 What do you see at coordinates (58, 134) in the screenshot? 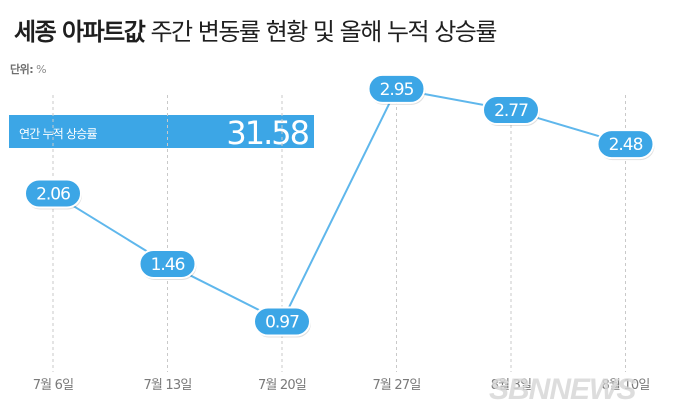
I see `cumulative-label: 연간 누적 상승률` at bounding box center [58, 134].